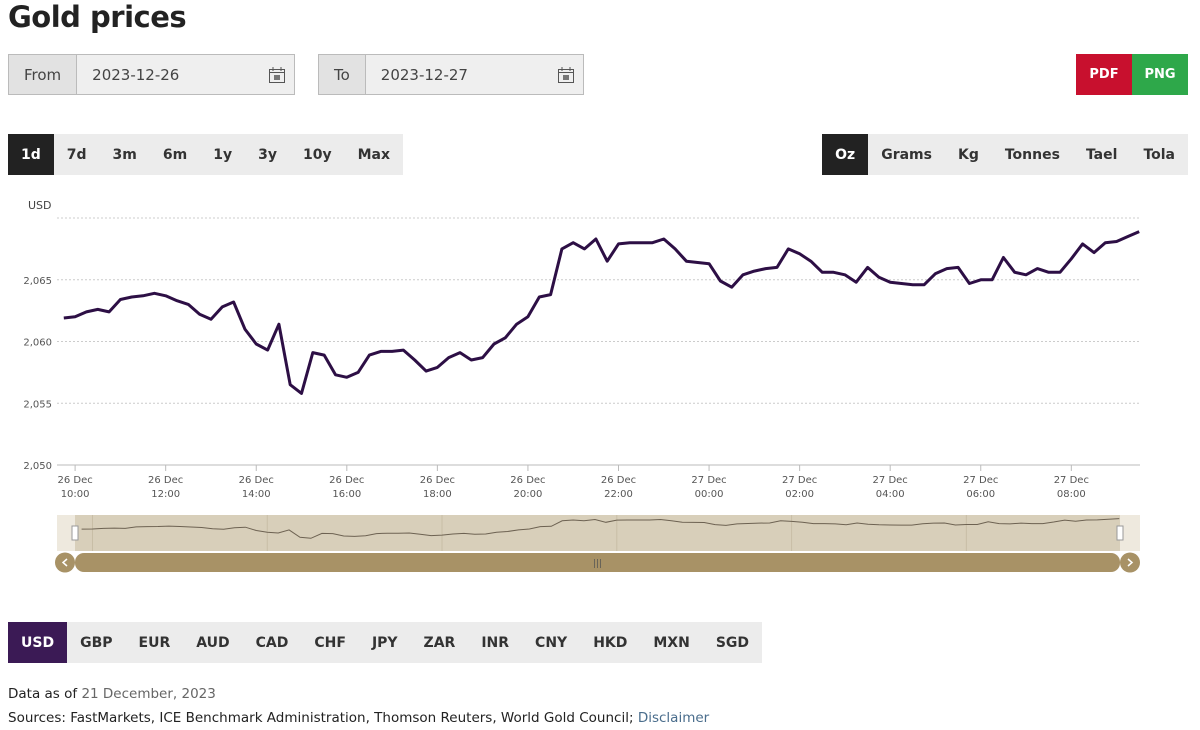  I want to click on currency-selector: USD GBP EUR AUD CAD CHF JPY ZAR INR CNY HKD MXN SGD, so click(385, 642).